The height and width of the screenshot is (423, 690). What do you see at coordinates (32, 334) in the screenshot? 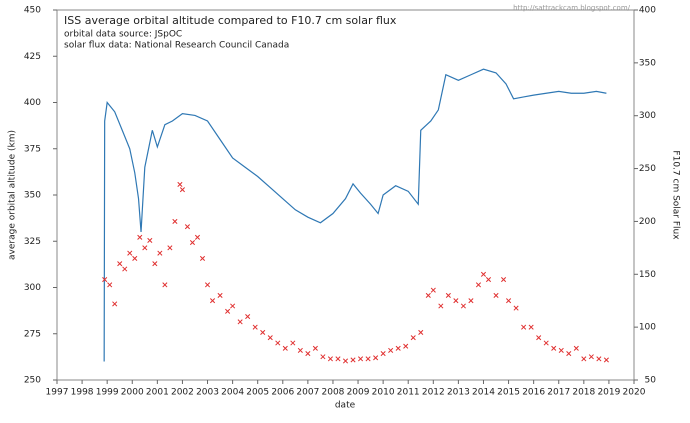
I see `y-tick-label: 275` at bounding box center [32, 334].